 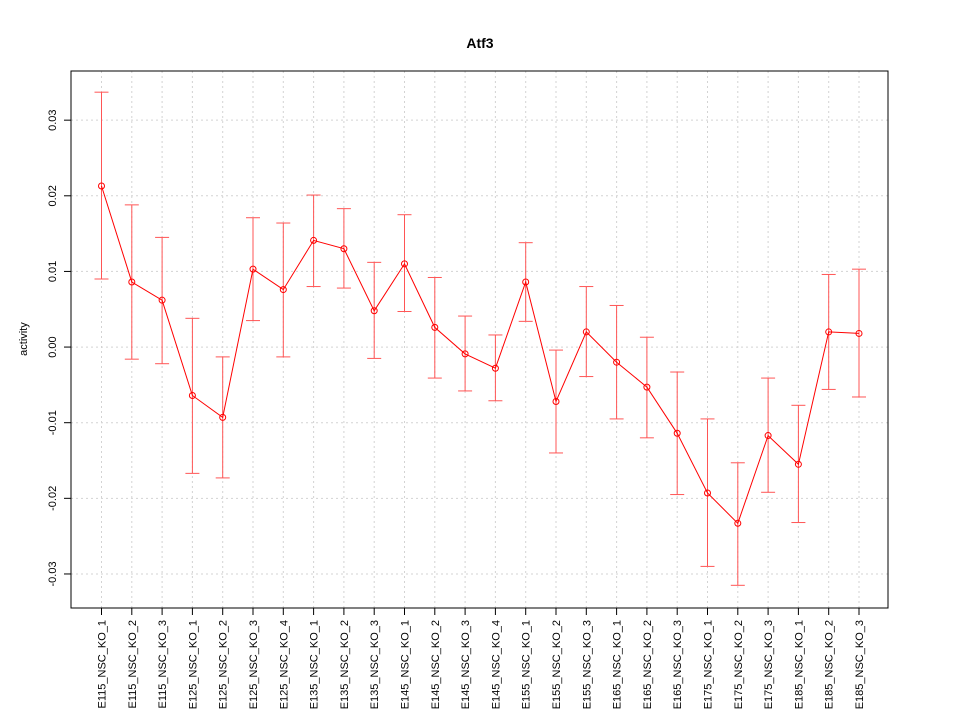 I want to click on x-tick-label: E125_NSC_KO_3, so click(x=254, y=664).